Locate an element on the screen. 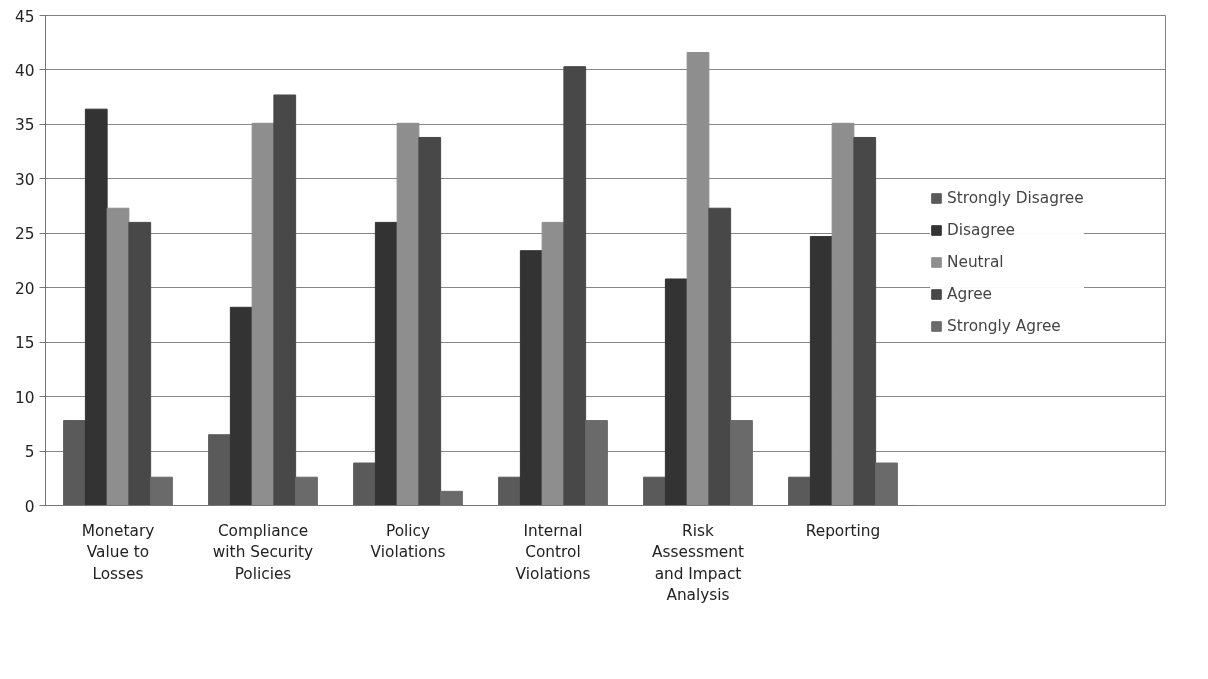 The height and width of the screenshot is (679, 1208). legend-label: Disagree is located at coordinates (981, 230).